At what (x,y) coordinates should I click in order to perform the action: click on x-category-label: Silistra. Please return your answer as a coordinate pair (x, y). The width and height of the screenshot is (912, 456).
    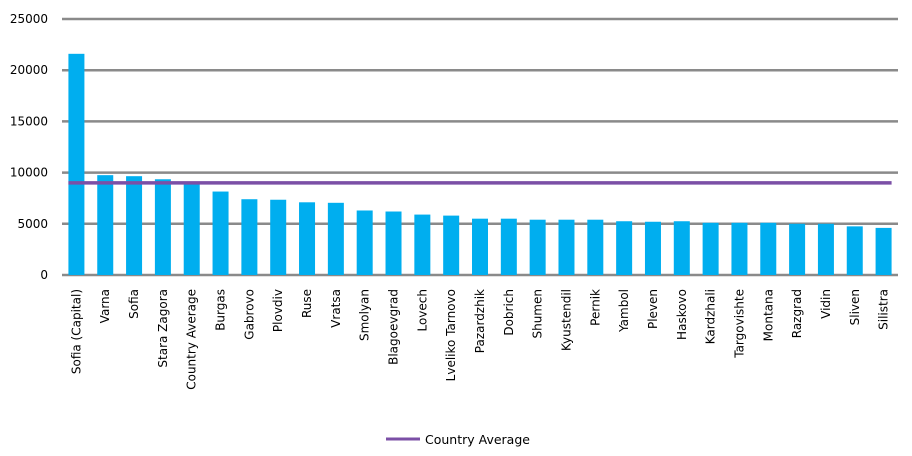
    Looking at the image, I should click on (884, 309).